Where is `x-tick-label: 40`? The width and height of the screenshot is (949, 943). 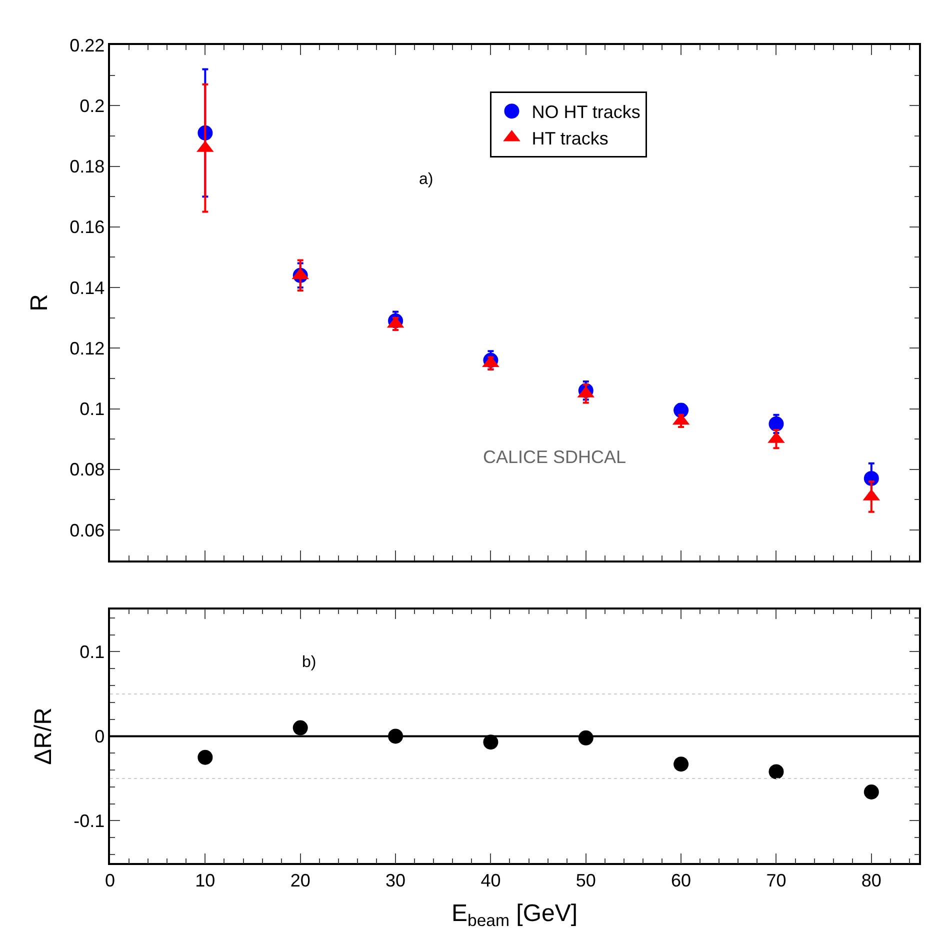
x-tick-label: 40 is located at coordinates (490, 880).